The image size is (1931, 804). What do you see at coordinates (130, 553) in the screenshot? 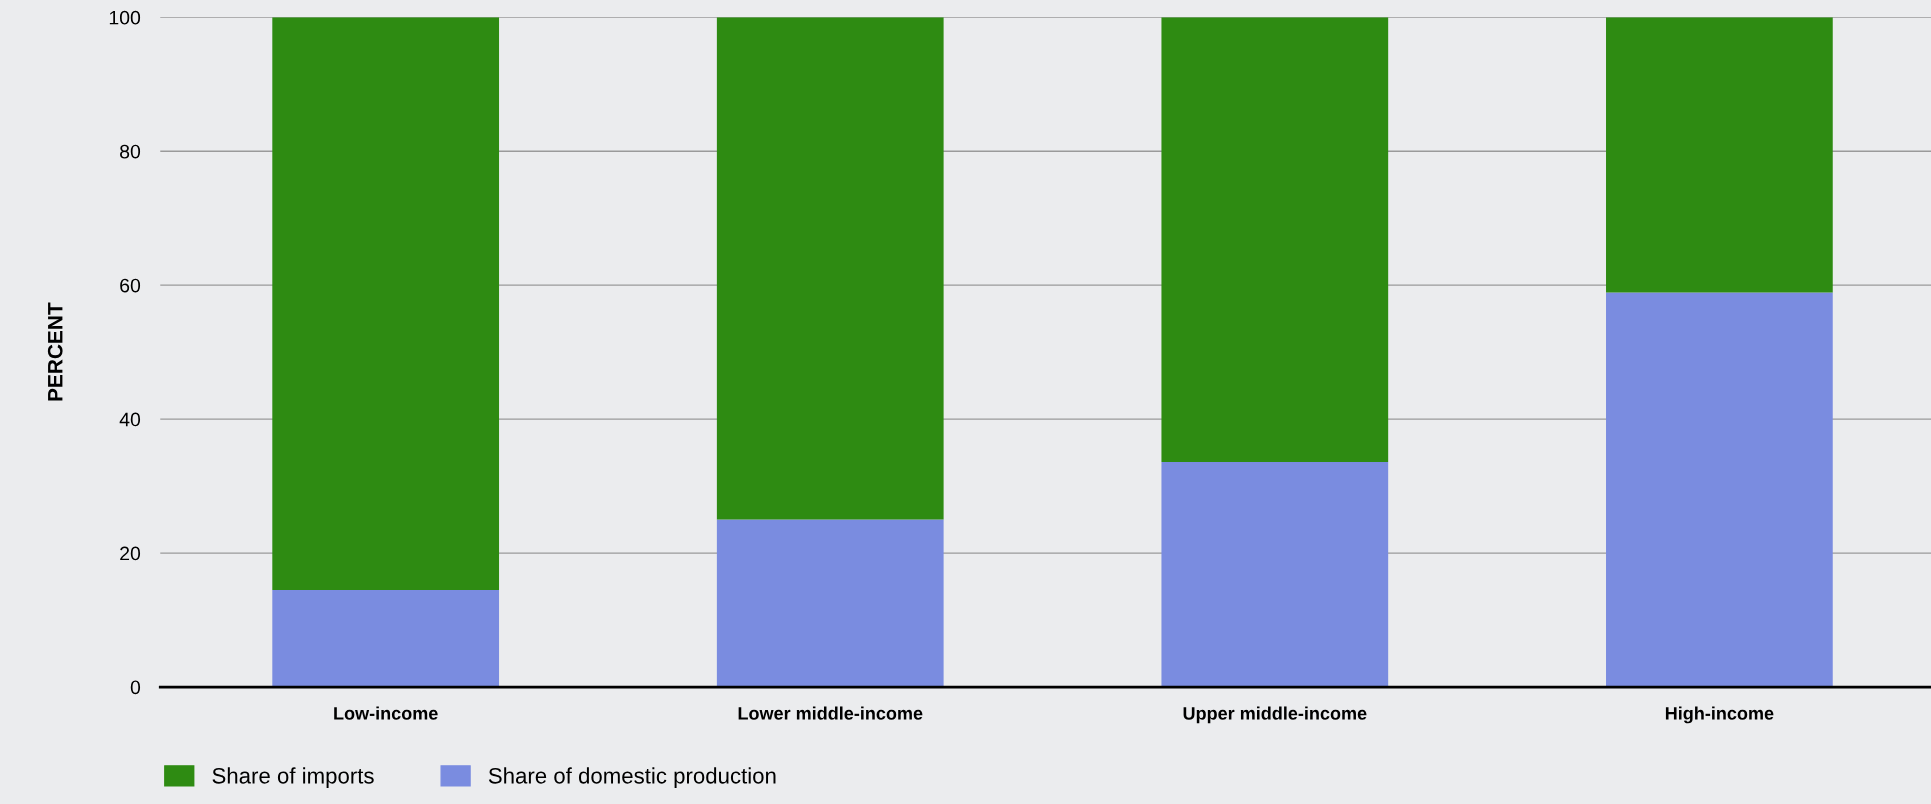
I see `y-tick-label: 20` at bounding box center [130, 553].